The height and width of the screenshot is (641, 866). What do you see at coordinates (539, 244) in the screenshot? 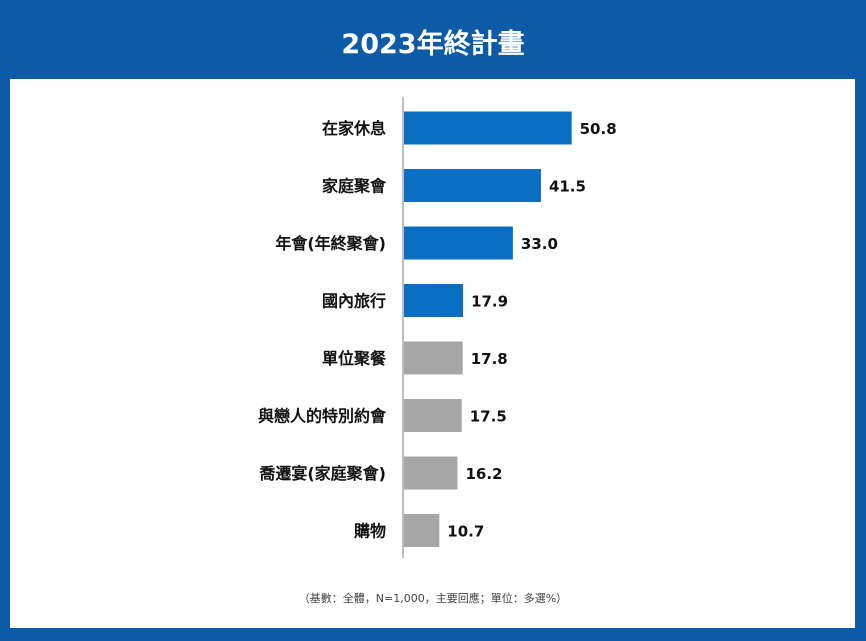
I see `value-label: 33.0` at bounding box center [539, 244].